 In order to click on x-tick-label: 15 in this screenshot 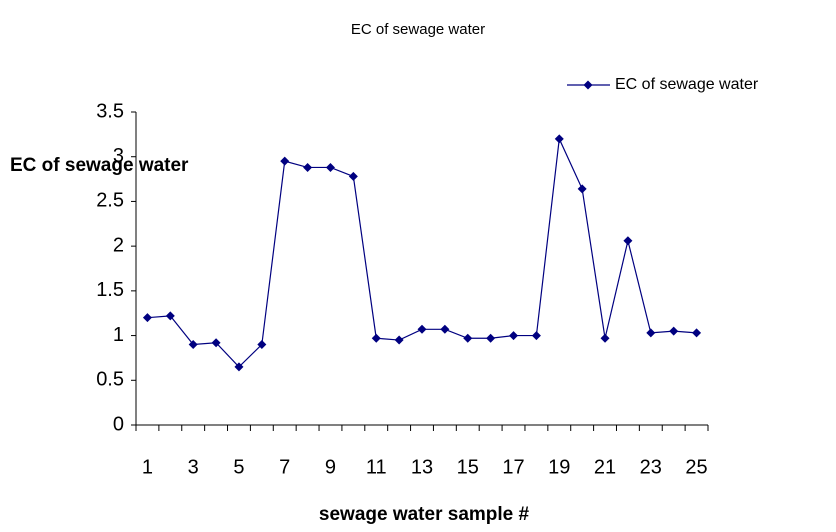, I will do `click(468, 467)`.